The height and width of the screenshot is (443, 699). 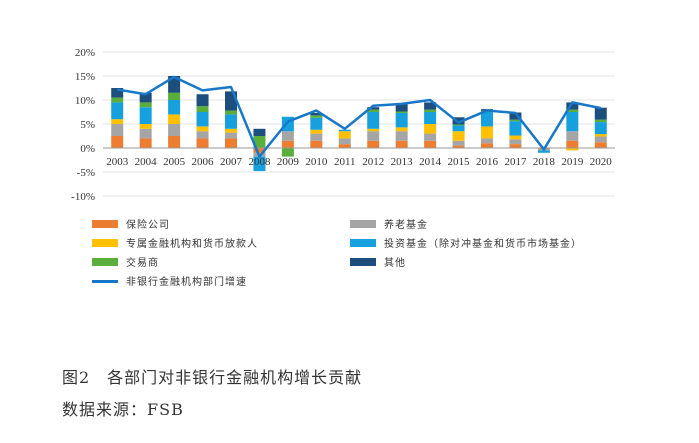 What do you see at coordinates (87, 149) in the screenshot?
I see `y-tick-label: 0%` at bounding box center [87, 149].